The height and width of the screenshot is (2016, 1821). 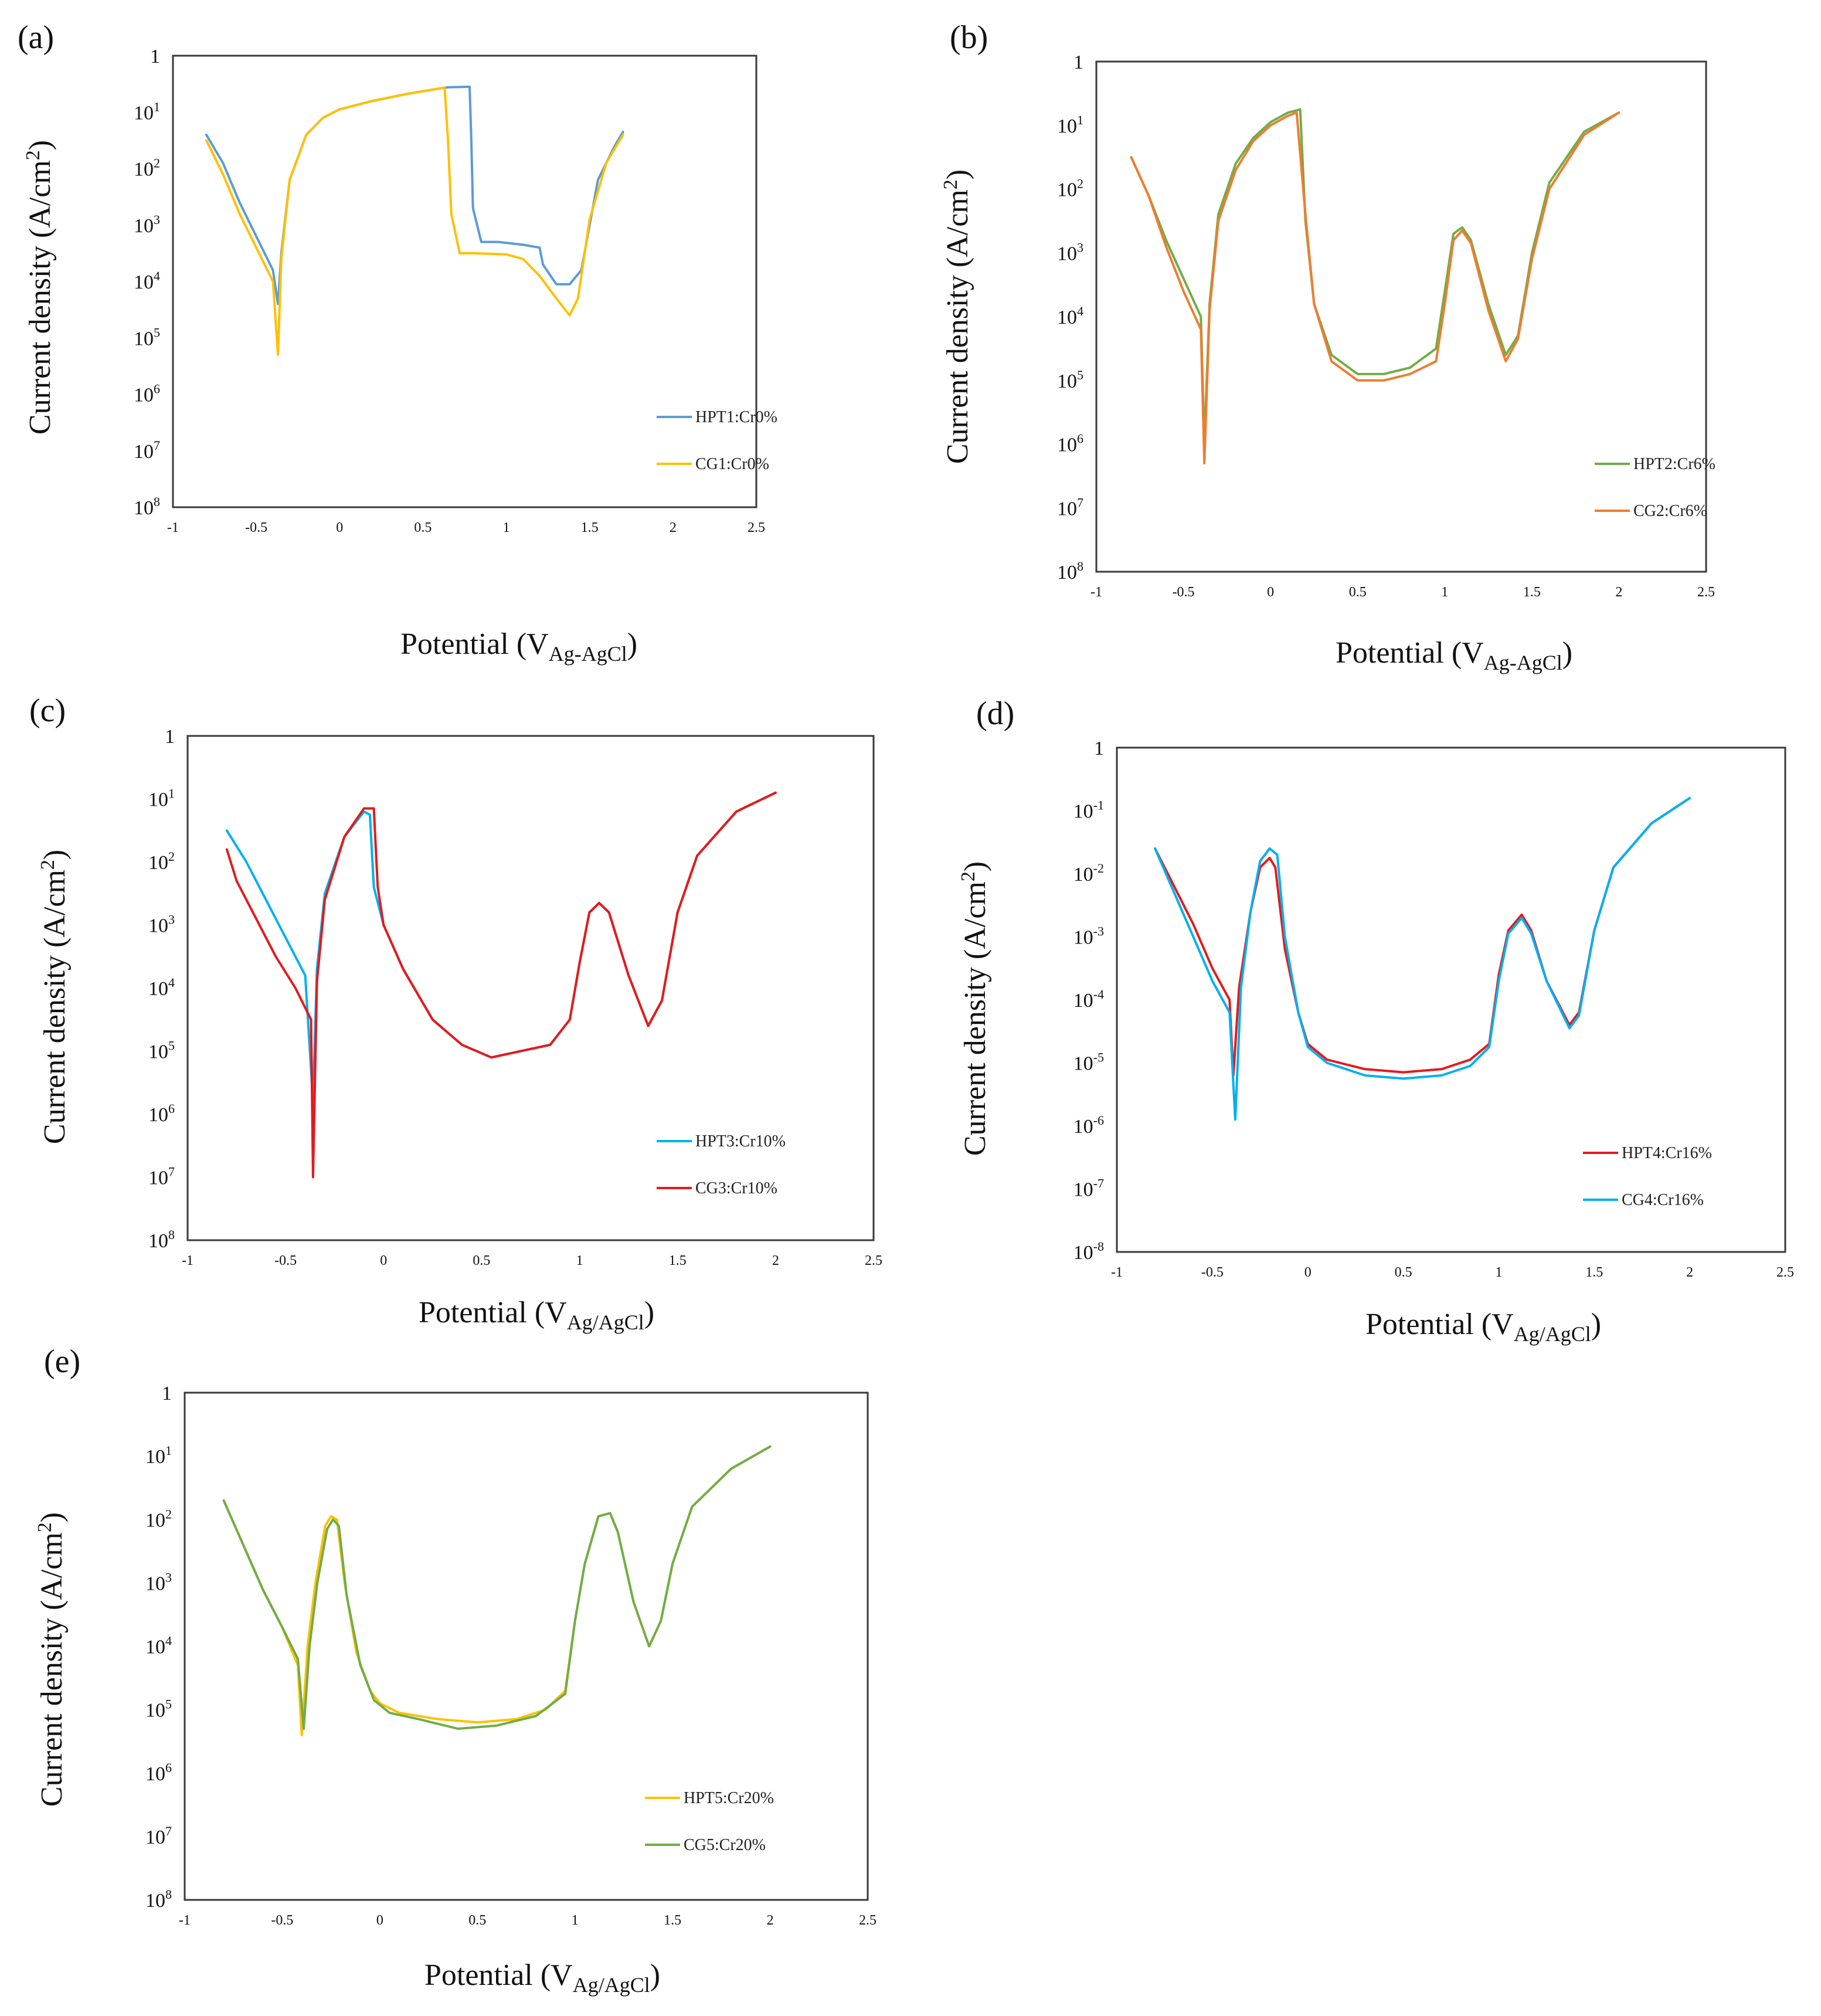 I want to click on y-tick-label: 10⁻⁵, so click(x=1088, y=1062).